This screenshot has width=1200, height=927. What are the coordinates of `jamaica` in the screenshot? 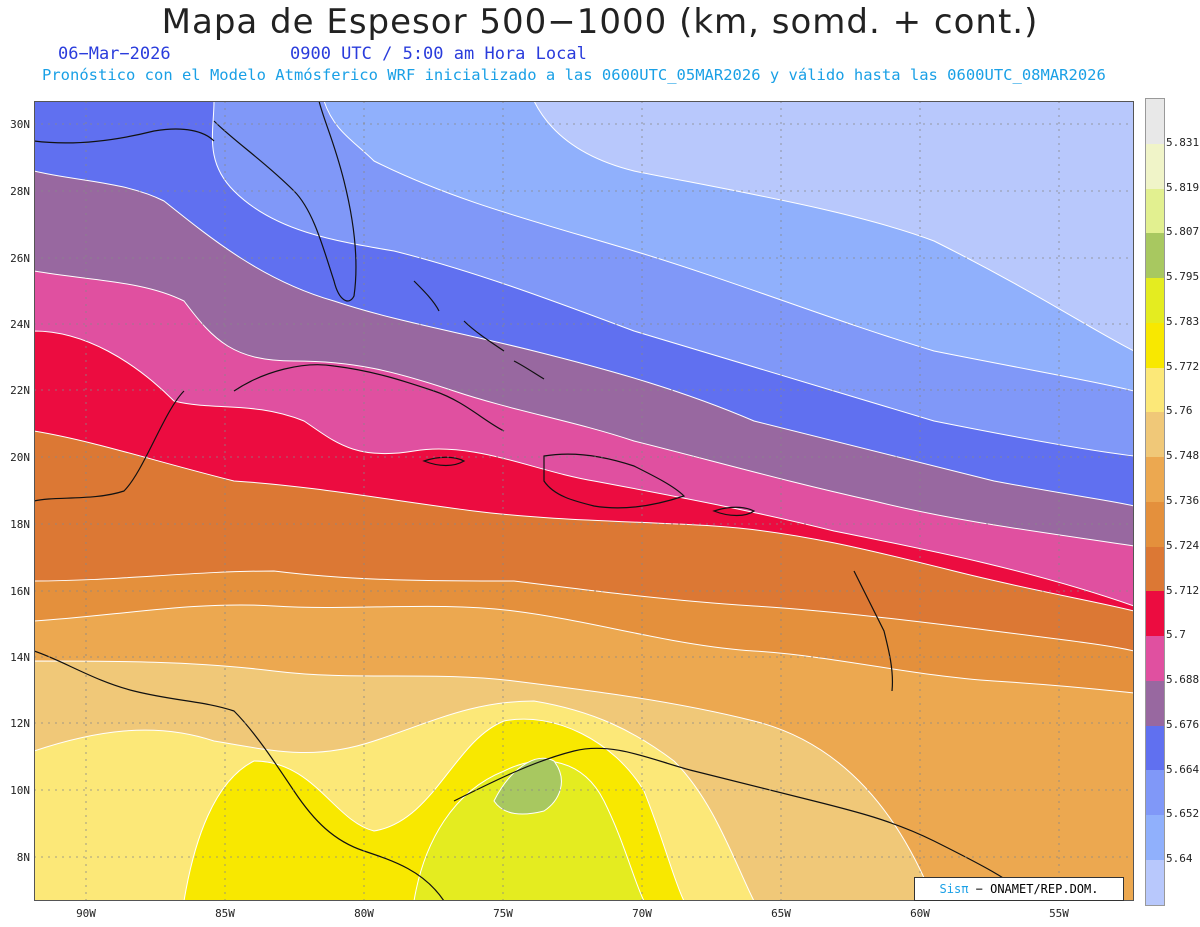 It's located at (444, 461).